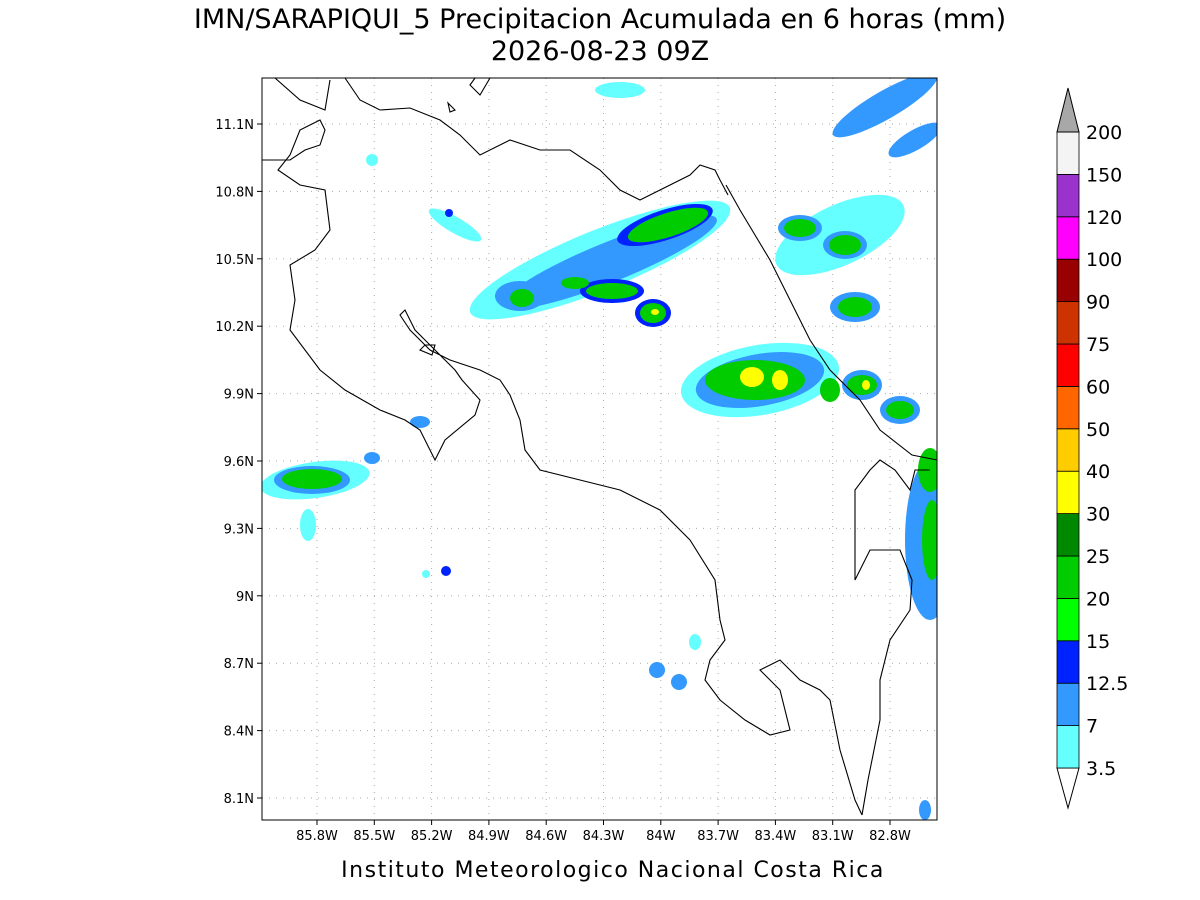  Describe the element at coordinates (1098, 557) in the screenshot. I see `colorbar-label: 25` at that location.